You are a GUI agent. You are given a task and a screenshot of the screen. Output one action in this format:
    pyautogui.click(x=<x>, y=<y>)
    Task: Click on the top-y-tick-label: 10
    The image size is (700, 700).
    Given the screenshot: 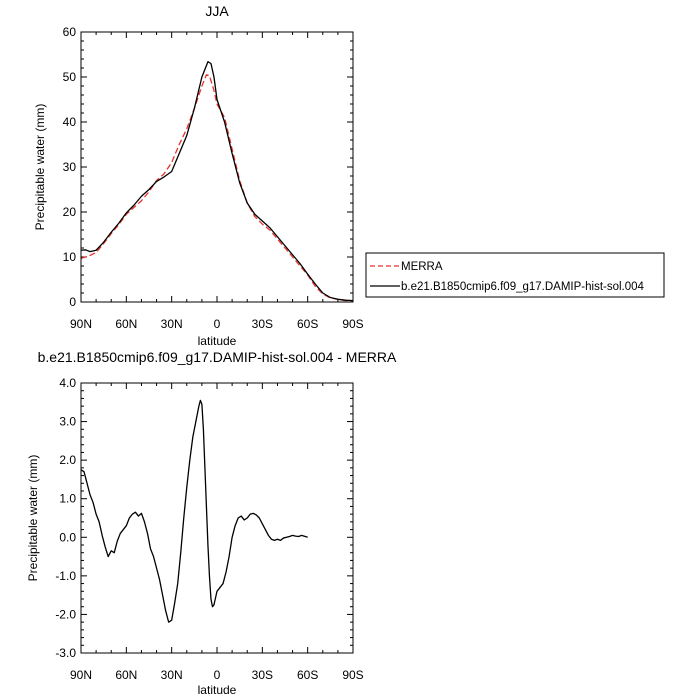 What is the action you would take?
    pyautogui.click(x=70, y=257)
    